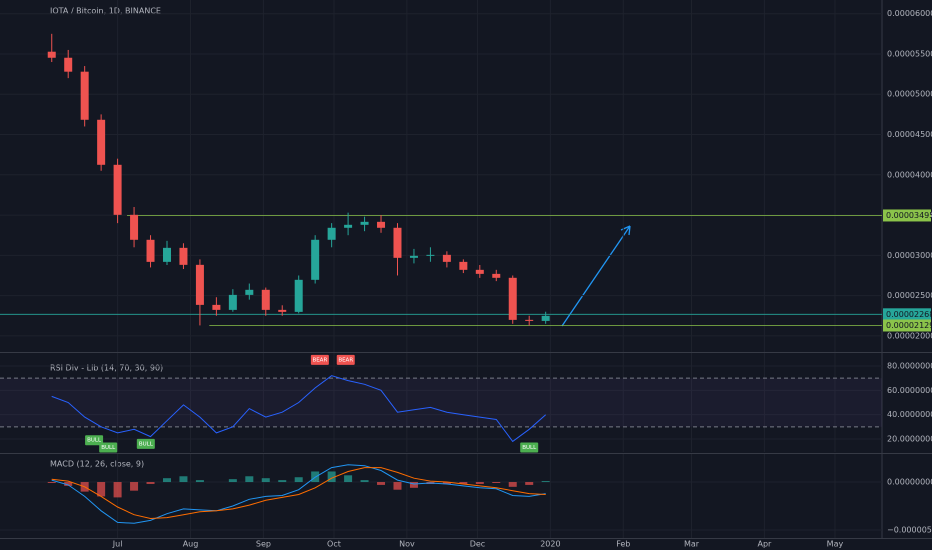 Image resolution: width=932 pixels, height=550 pixels. Describe the element at coordinates (97, 464) in the screenshot. I see `macd-title: MACD (12, 26, close, 9)` at that location.